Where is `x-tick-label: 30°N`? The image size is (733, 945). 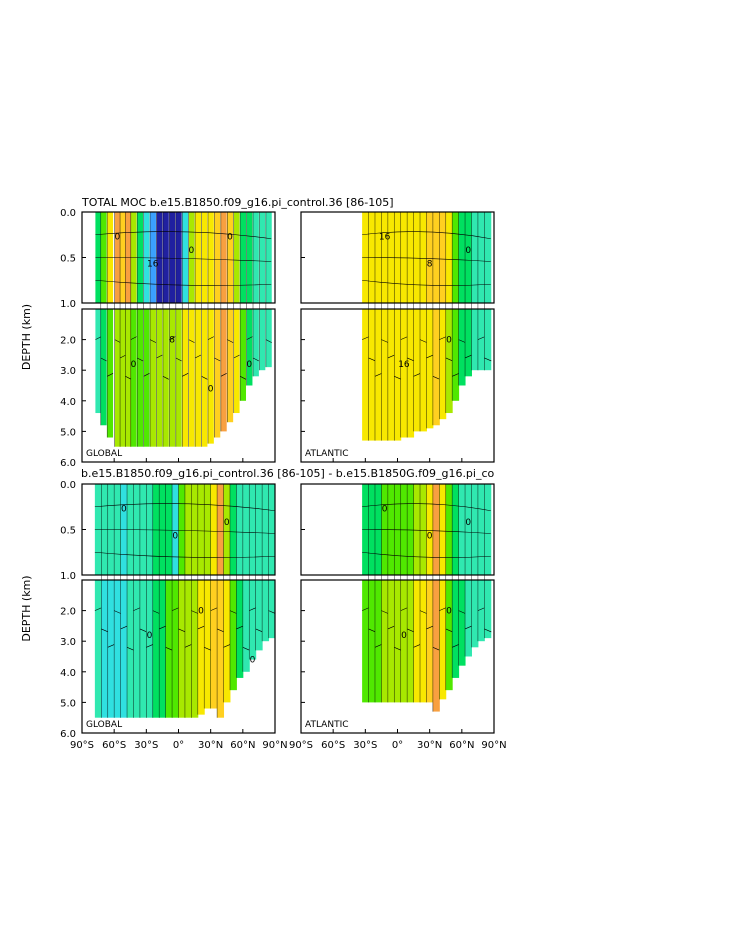 x-tick-label: 30°N is located at coordinates (210, 745).